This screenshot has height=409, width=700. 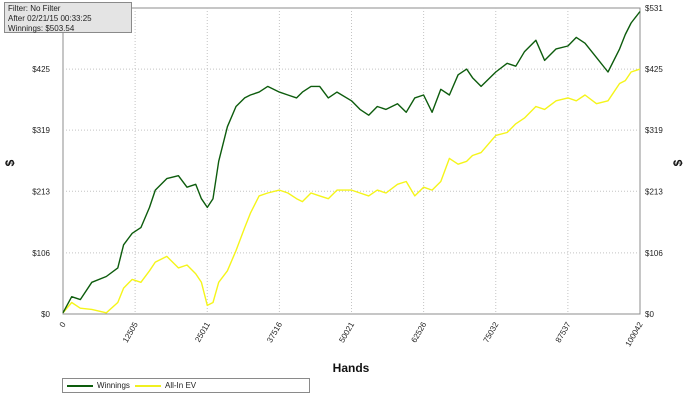 What do you see at coordinates (654, 253) in the screenshot?
I see `y-tick-label-right: $106` at bounding box center [654, 253].